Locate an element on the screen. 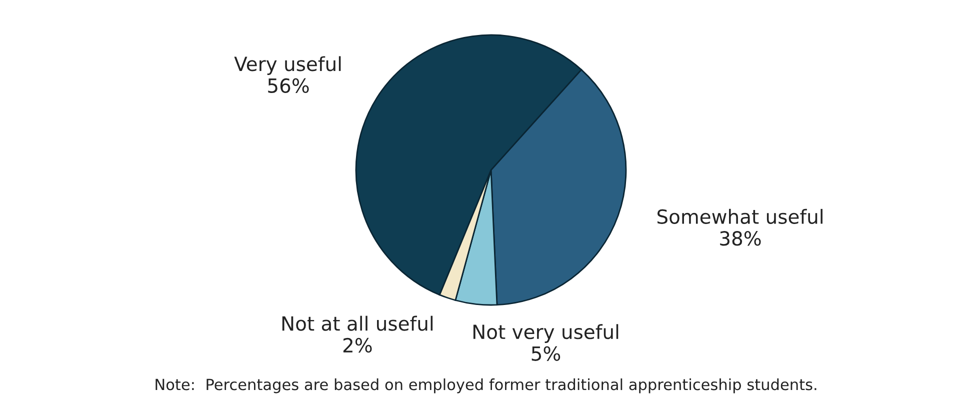  data-label: 56% is located at coordinates (288, 86).